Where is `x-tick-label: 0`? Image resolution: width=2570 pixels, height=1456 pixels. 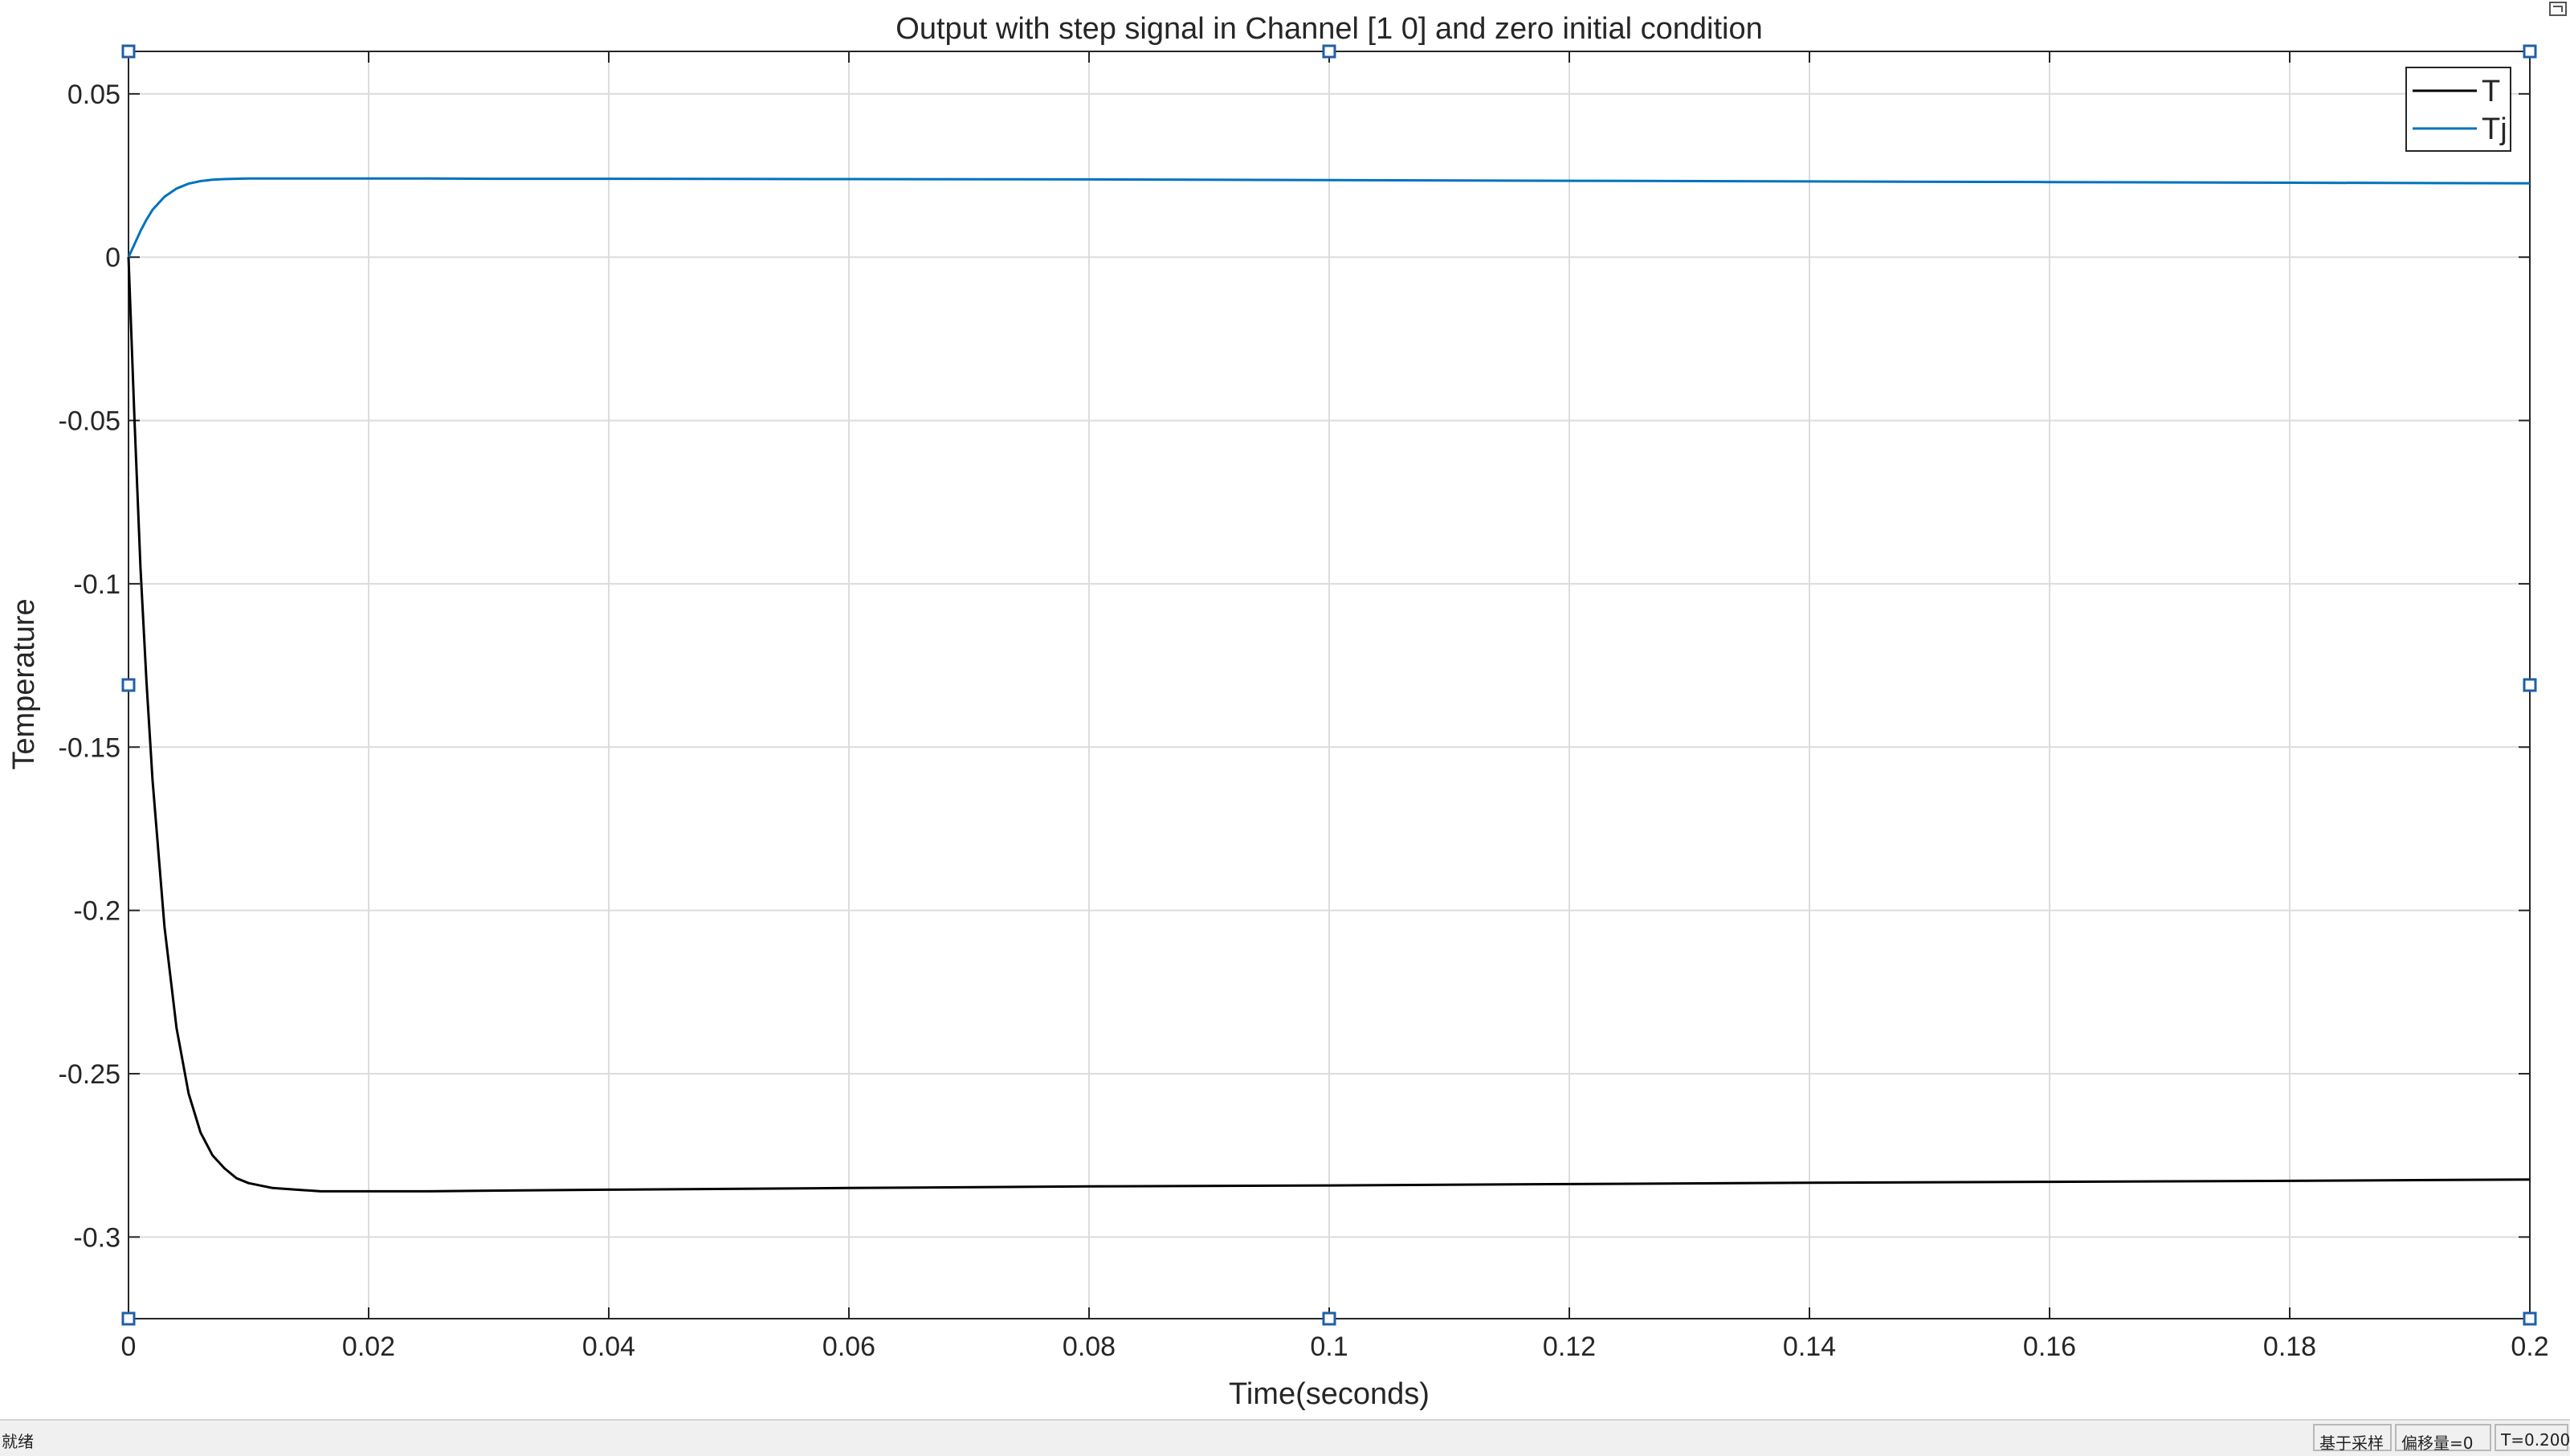 x-tick-label: 0 is located at coordinates (129, 1347).